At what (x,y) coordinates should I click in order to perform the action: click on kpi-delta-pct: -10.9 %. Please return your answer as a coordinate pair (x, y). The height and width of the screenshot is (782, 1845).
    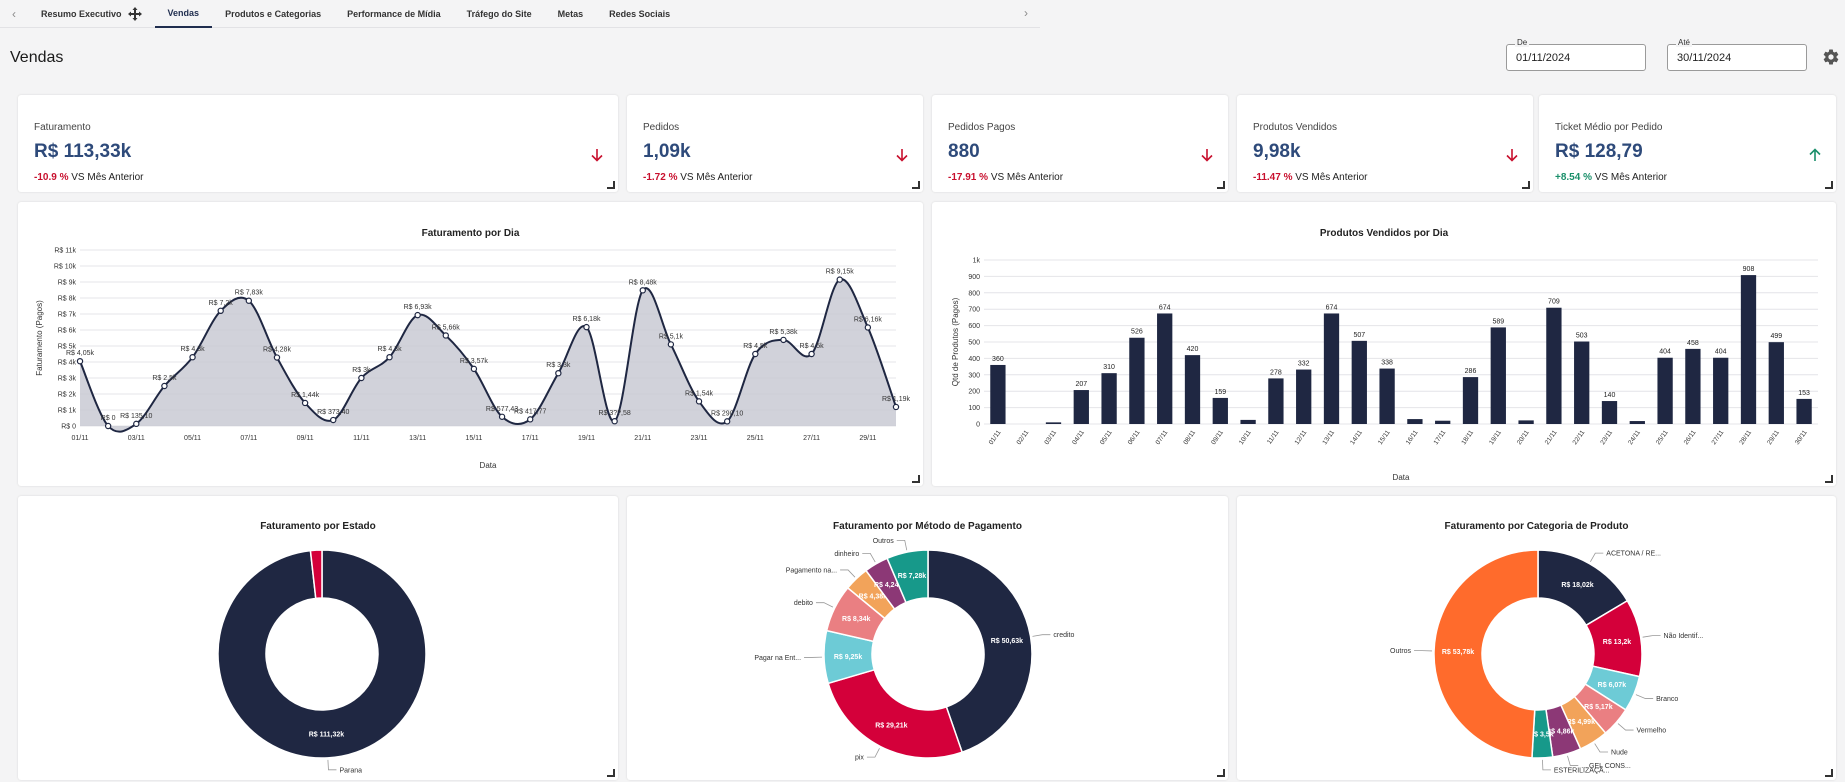
    Looking at the image, I should click on (51, 177).